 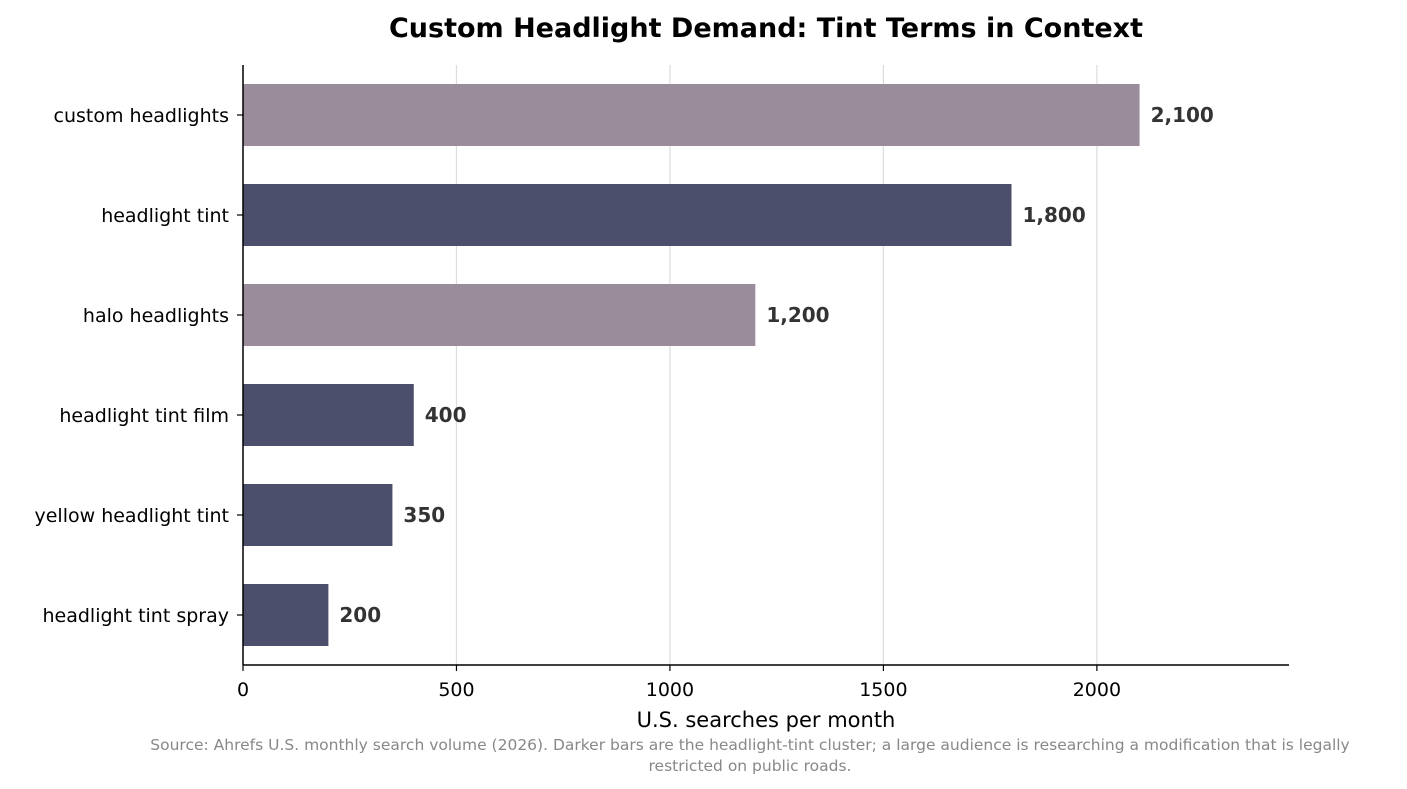 I want to click on y-tick-label: headlight tint spray, so click(x=135, y=616).